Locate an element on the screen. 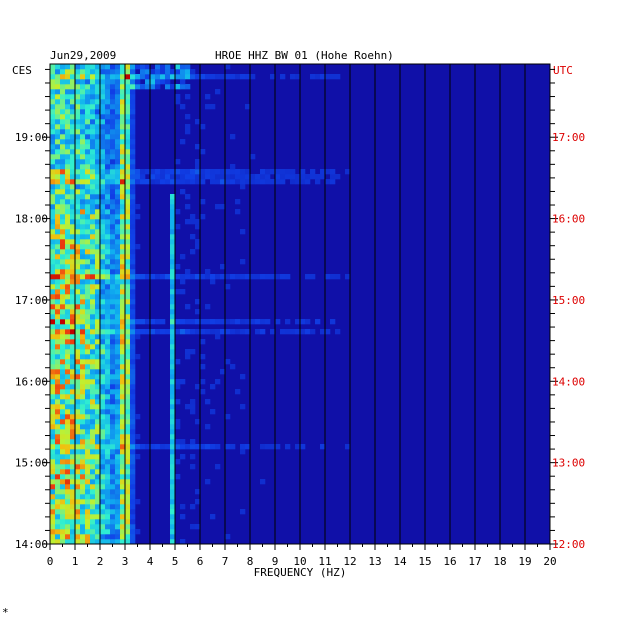  right-time-tick-label: 12:00 is located at coordinates (568, 544).